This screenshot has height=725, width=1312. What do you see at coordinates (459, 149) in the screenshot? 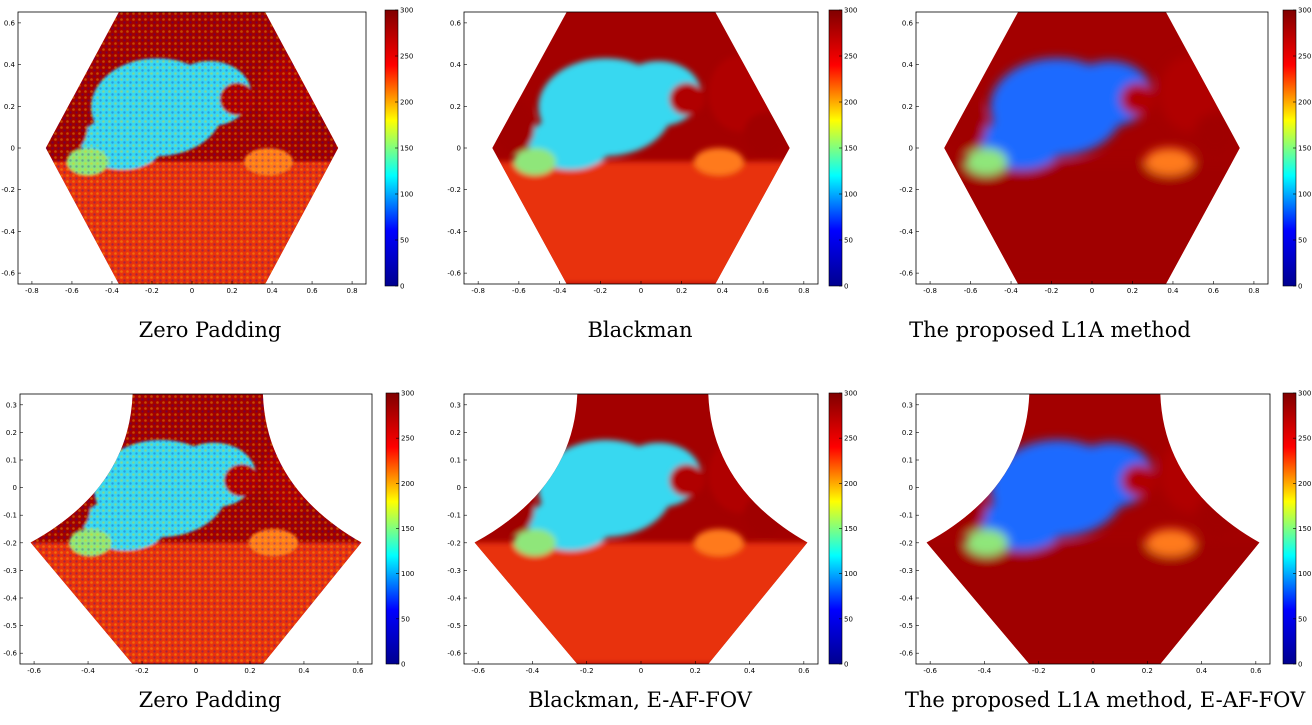
I see `y-tick-label: 0` at bounding box center [459, 149].